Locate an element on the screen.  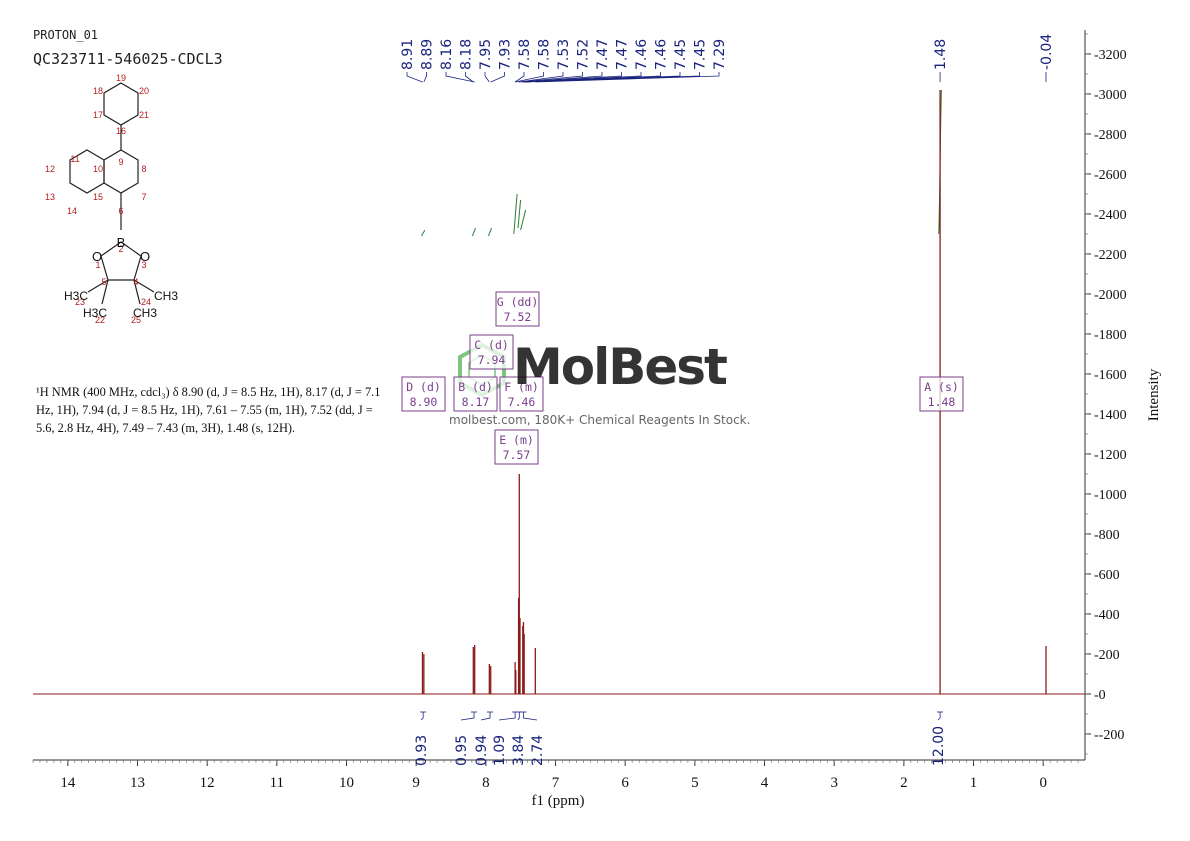
atom-label: B is located at coordinates (121, 242).